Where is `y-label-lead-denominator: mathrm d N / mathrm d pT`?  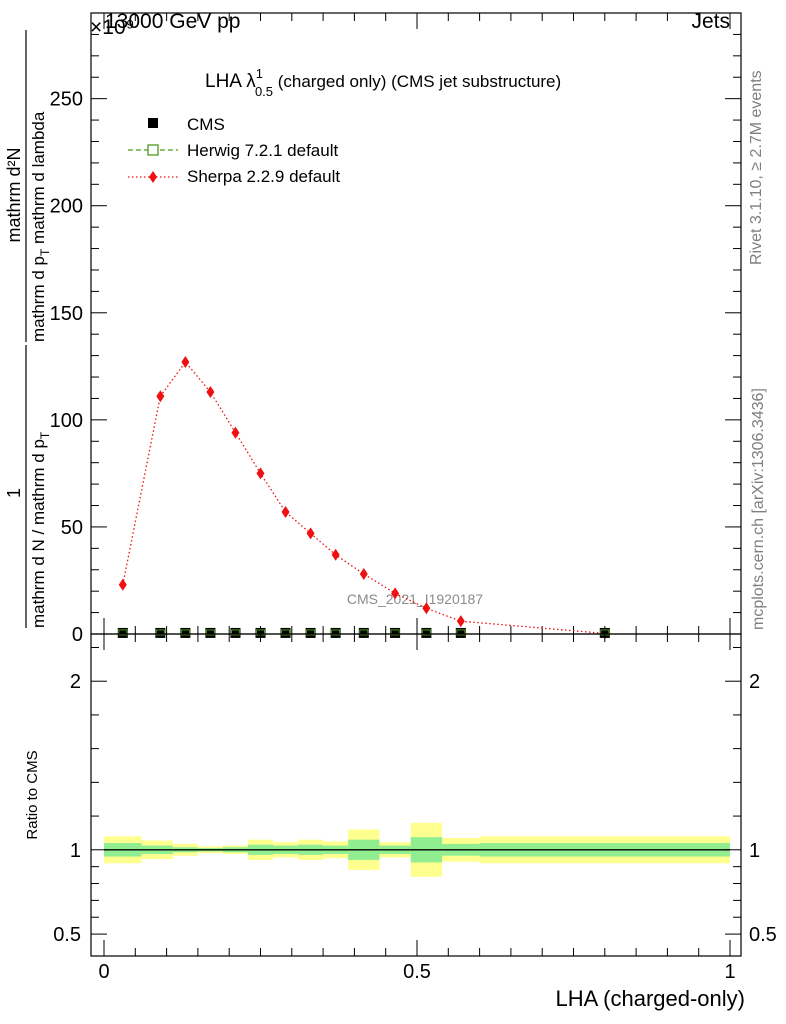 y-label-lead-denominator: mathrm d N / mathrm d pT is located at coordinates (40, 529).